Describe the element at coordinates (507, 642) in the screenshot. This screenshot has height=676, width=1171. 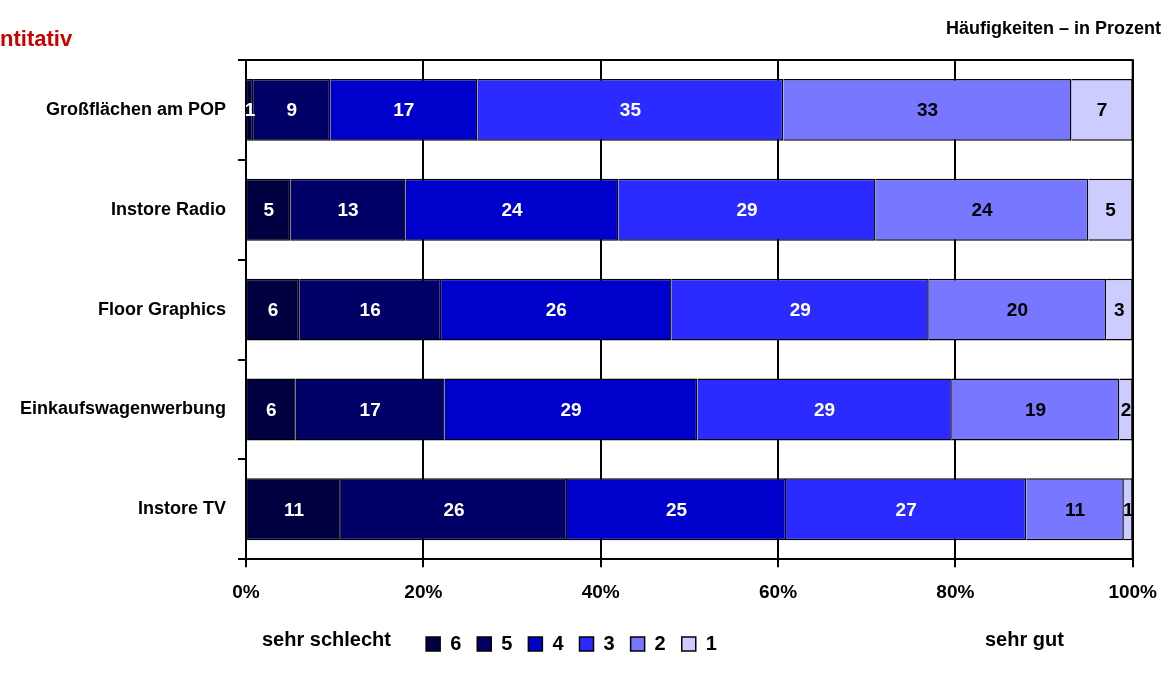
I see `legend-label: 5` at that location.